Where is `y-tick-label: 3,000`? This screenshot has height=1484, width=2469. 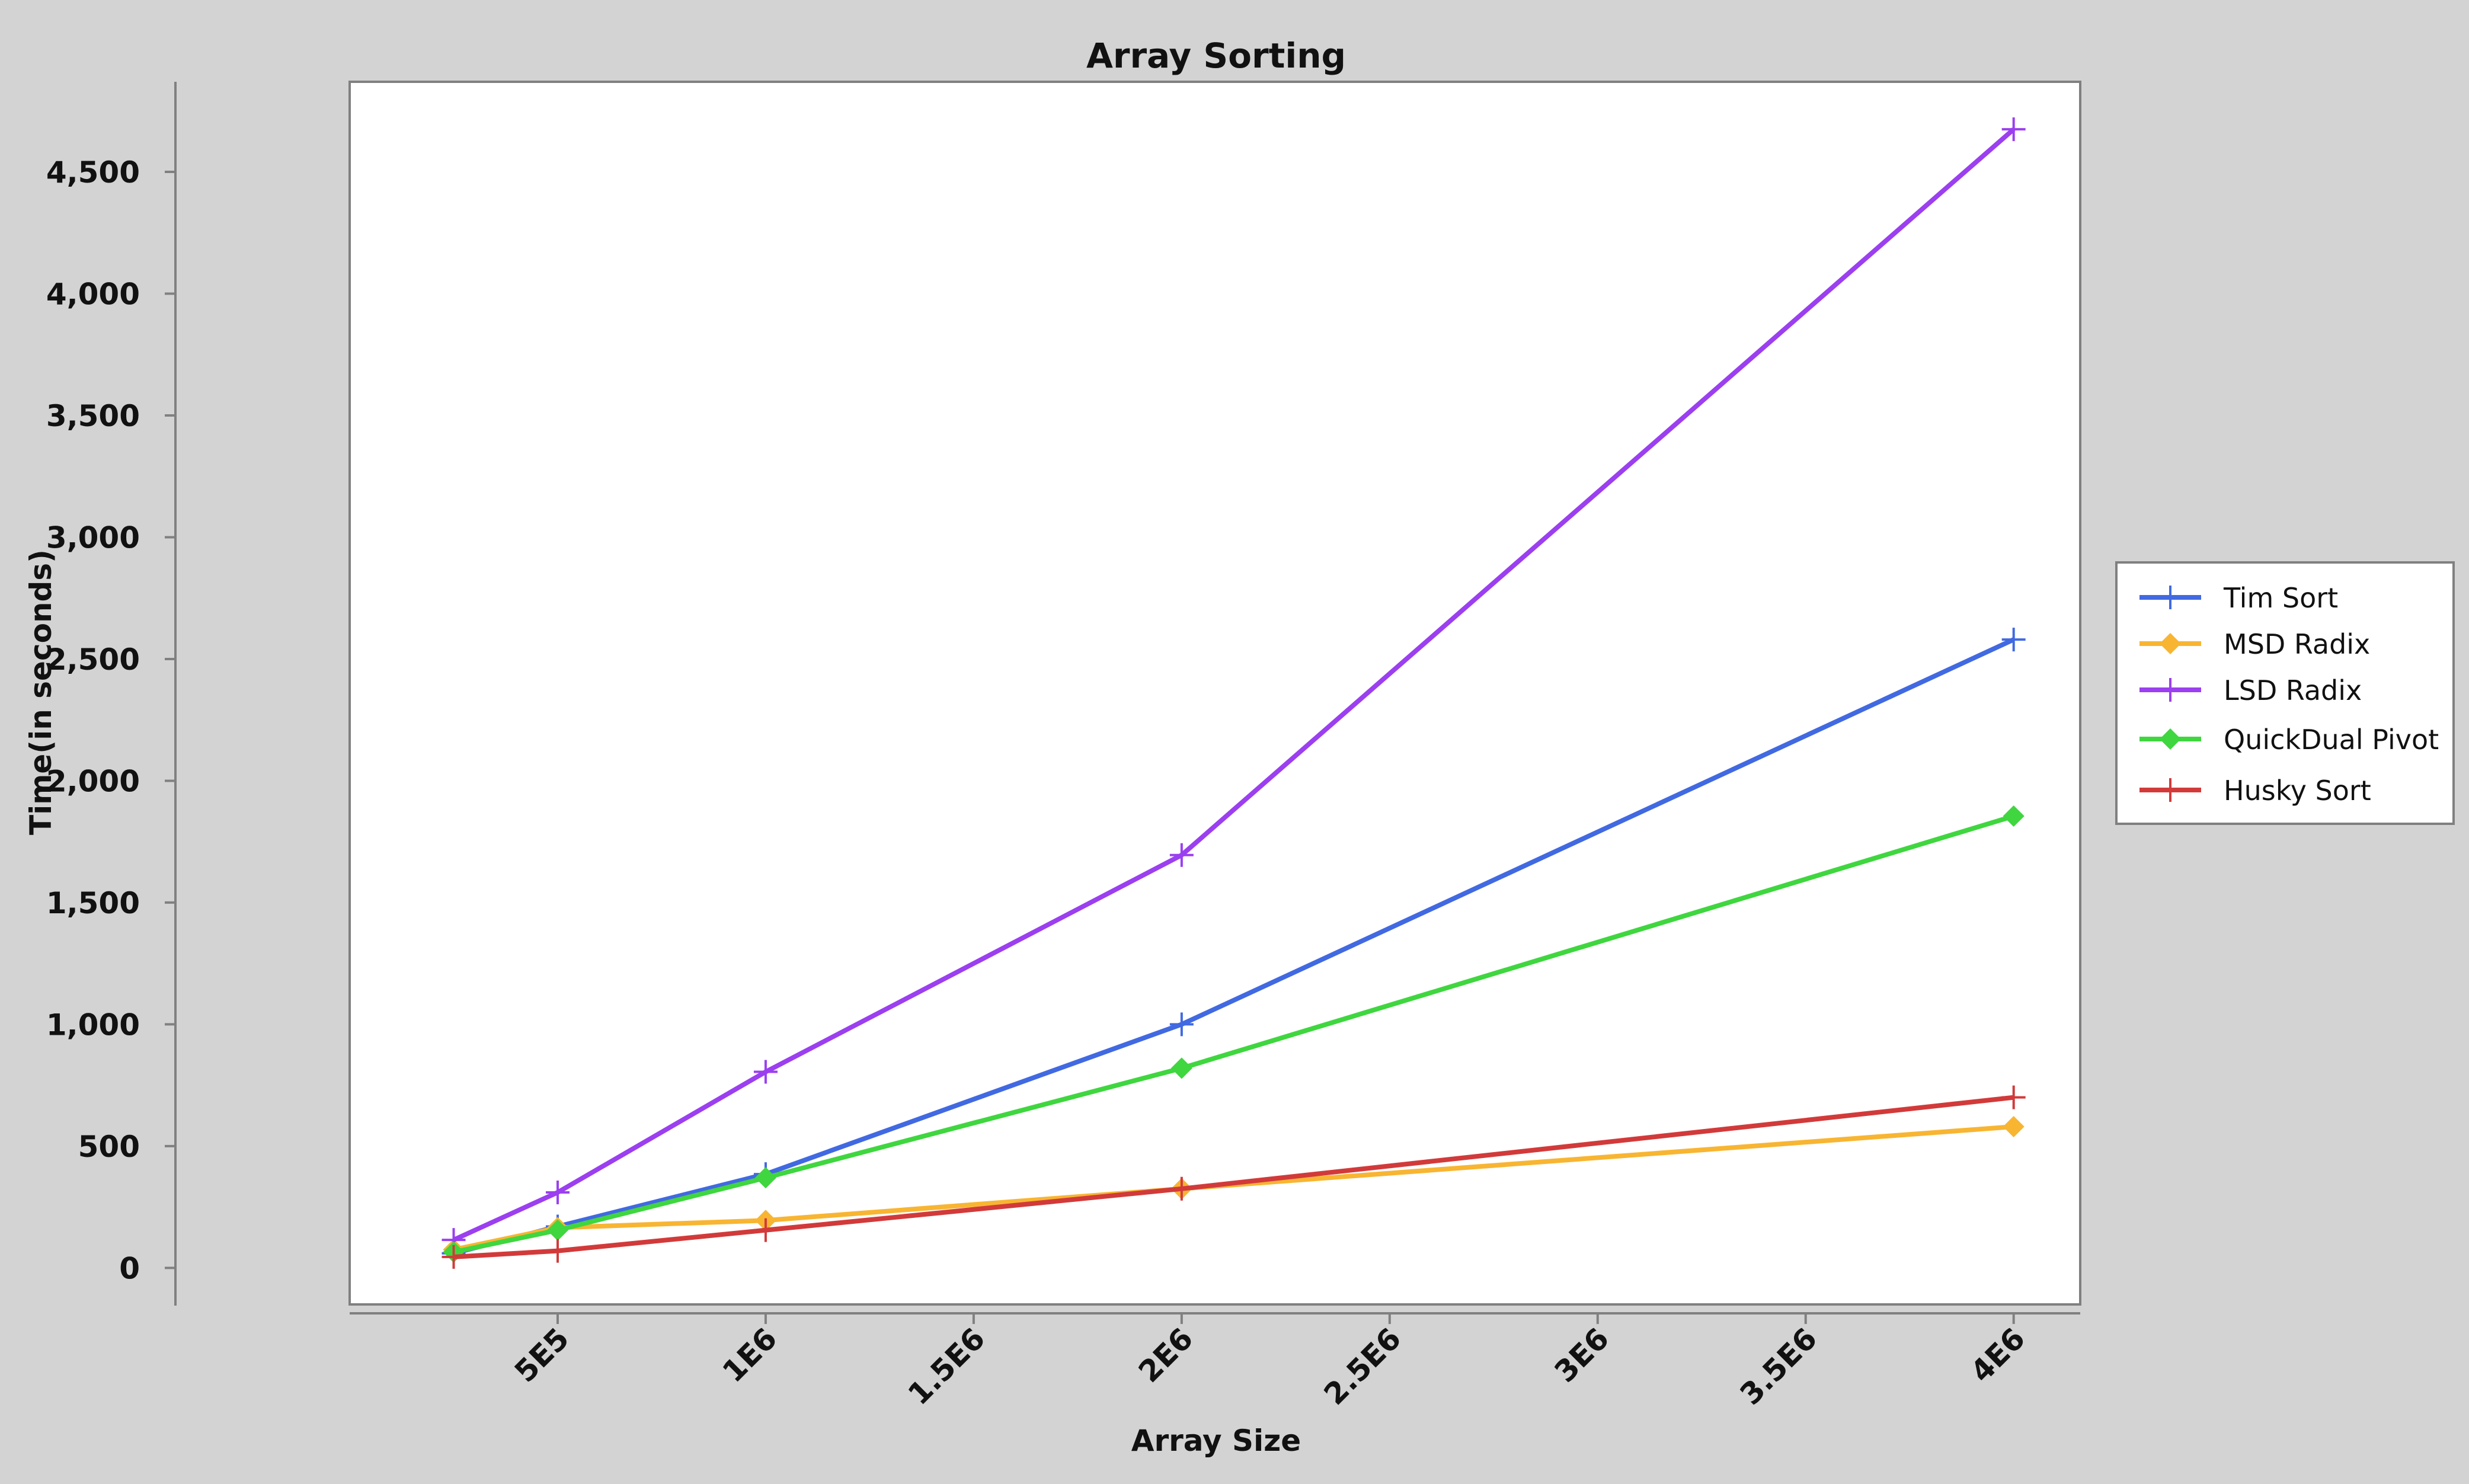 y-tick-label: 3,000 is located at coordinates (93, 537).